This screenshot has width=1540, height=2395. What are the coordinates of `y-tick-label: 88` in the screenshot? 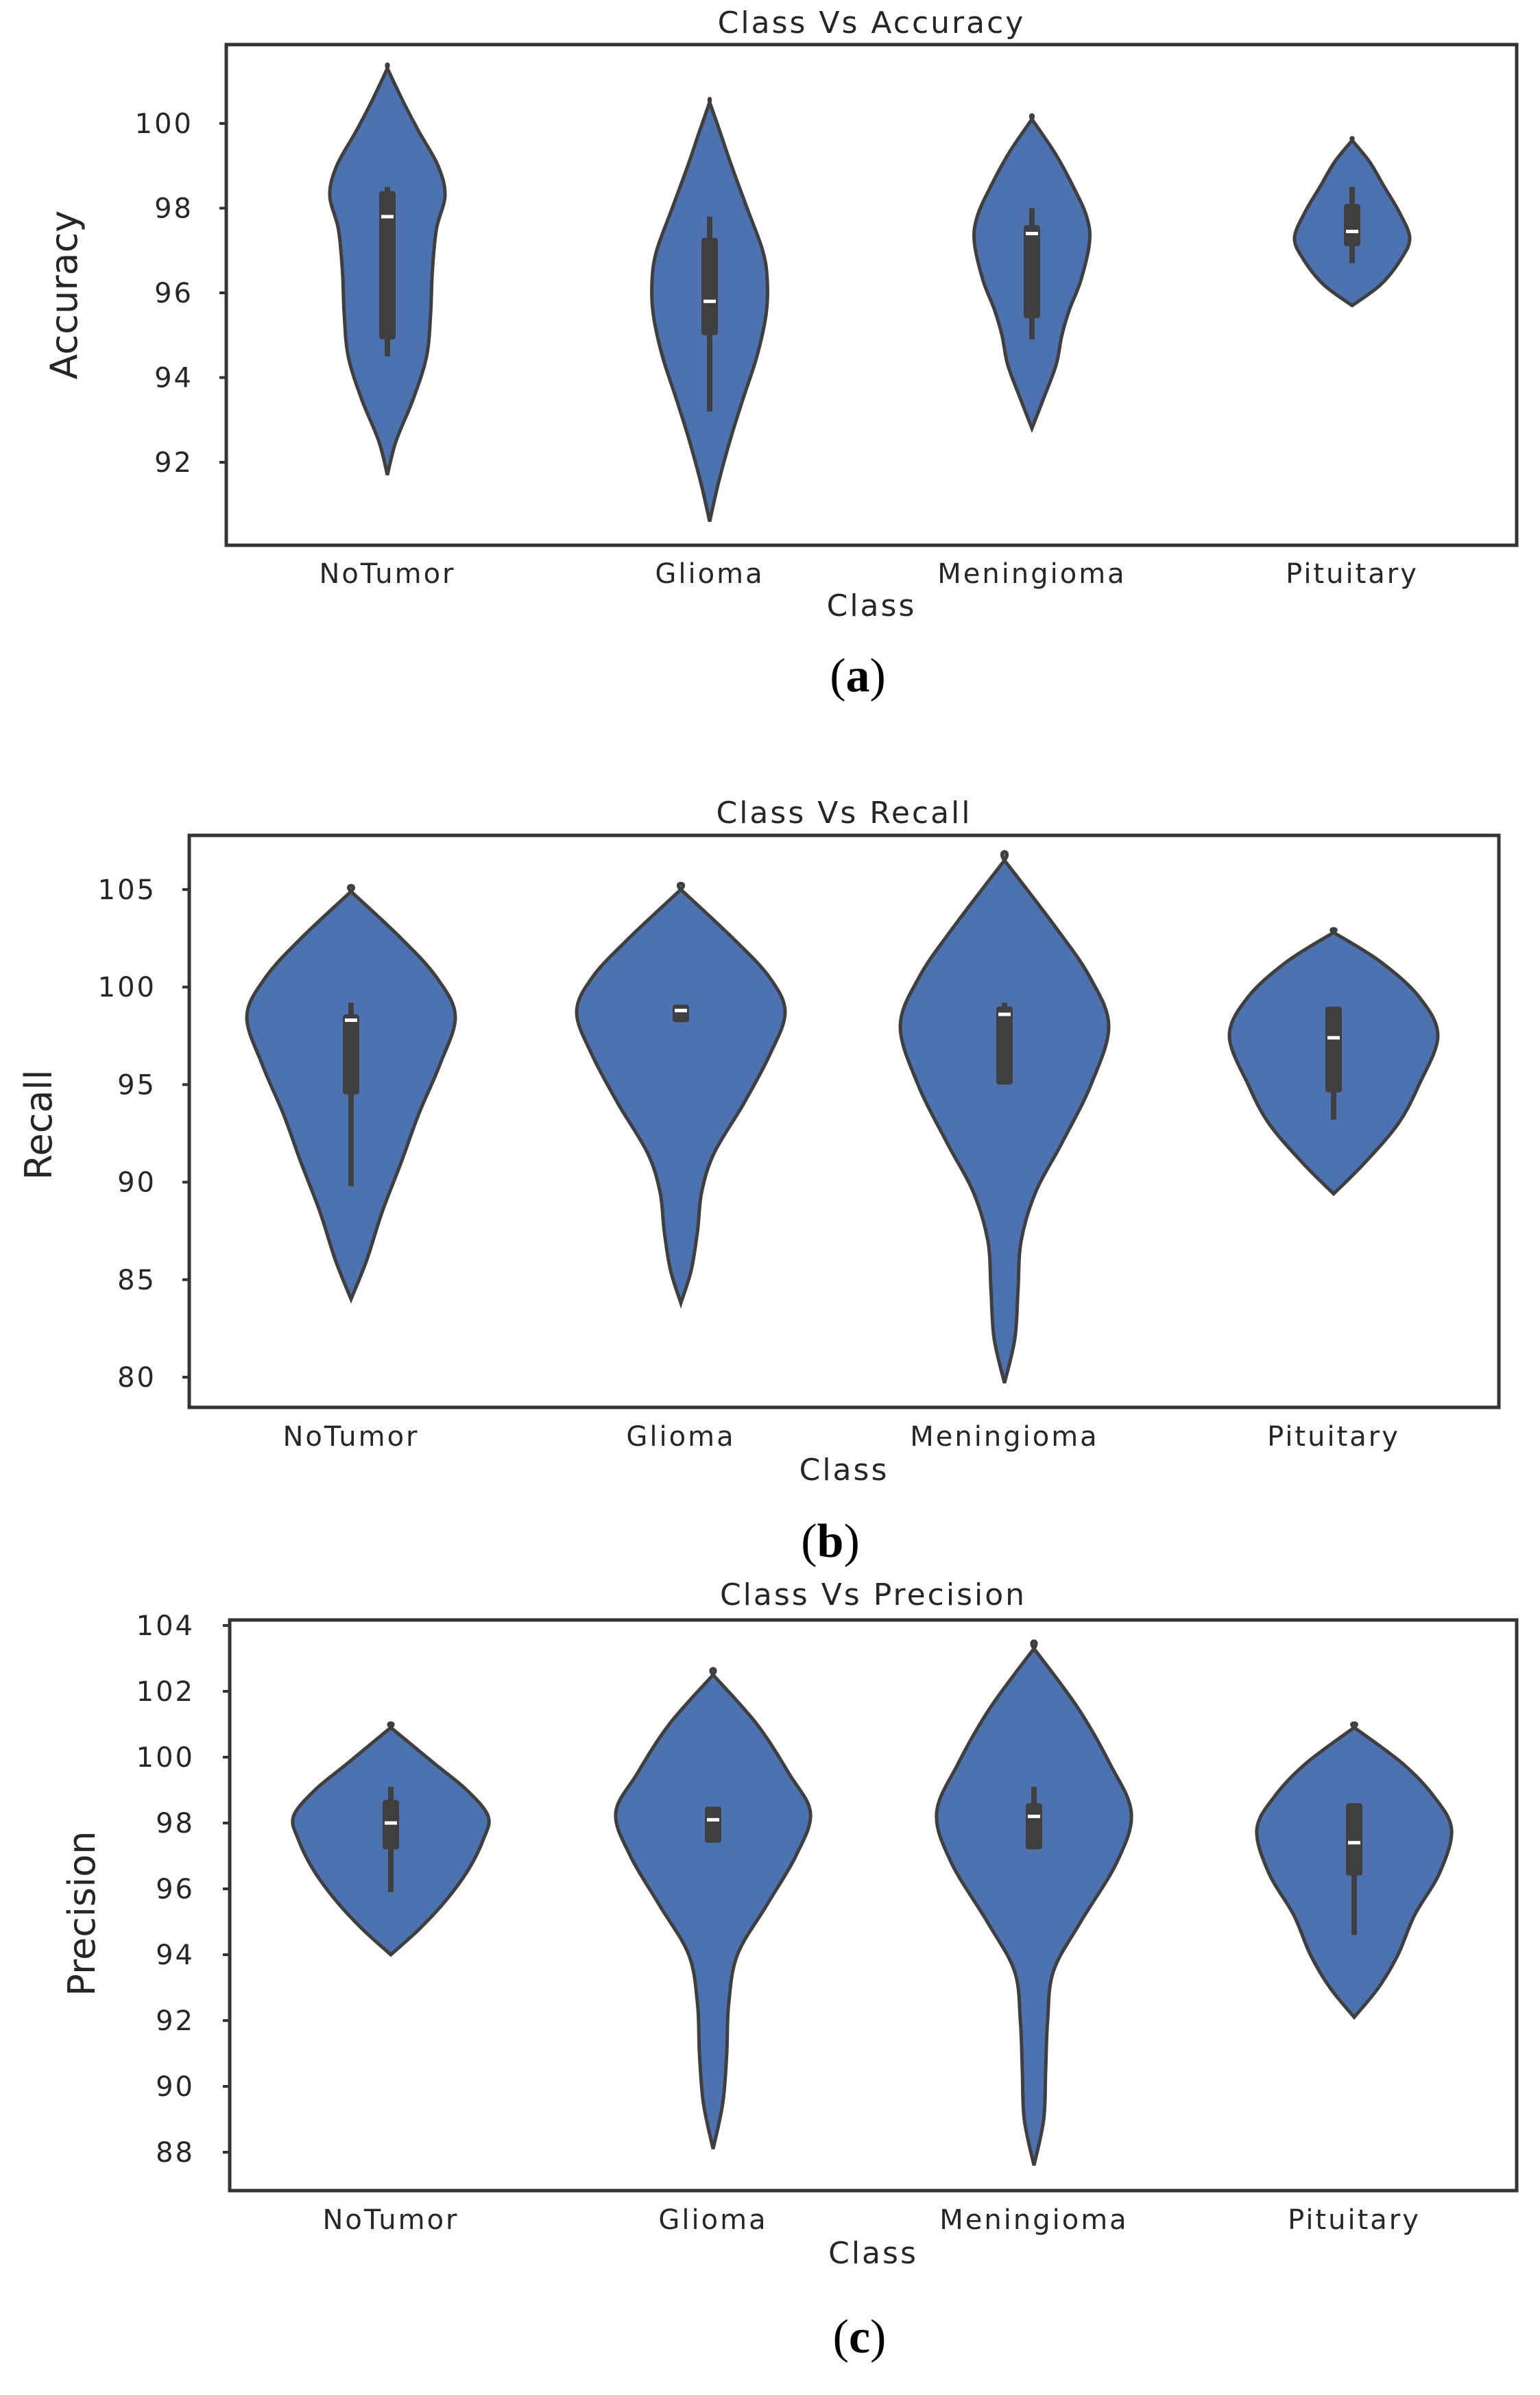 It's located at (175, 2153).